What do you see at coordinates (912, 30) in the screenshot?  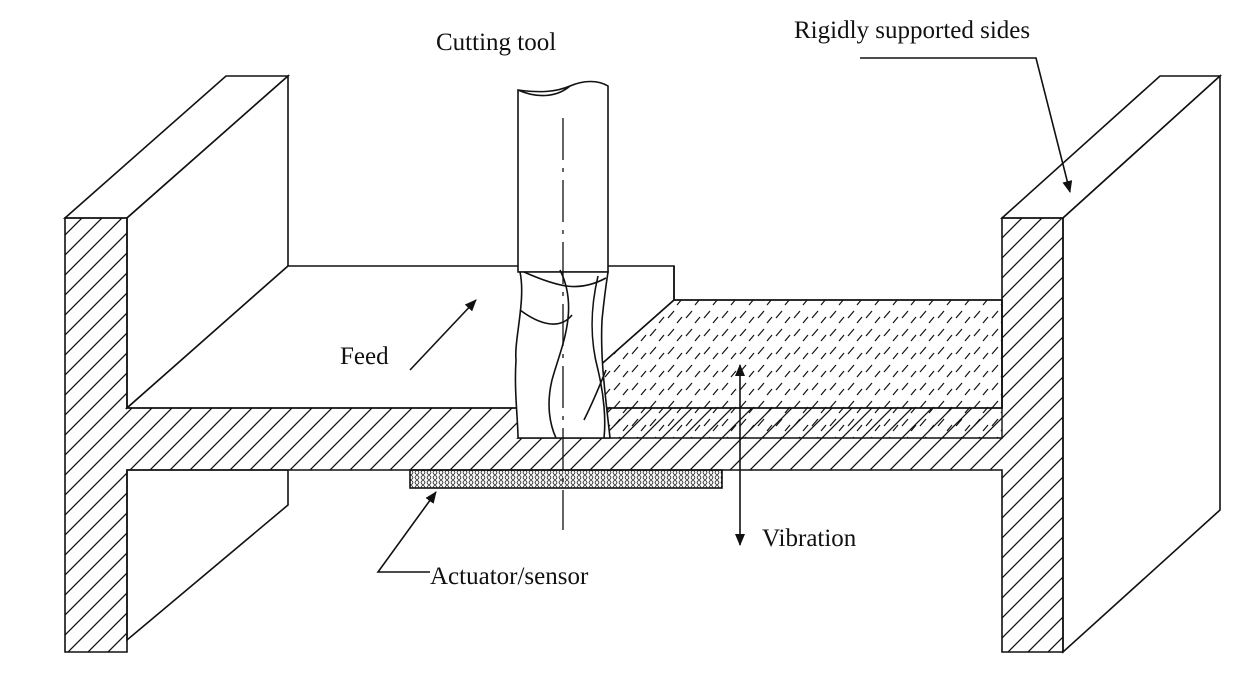 I see `rigid-sides-label: Rigidly supported sides` at bounding box center [912, 30].